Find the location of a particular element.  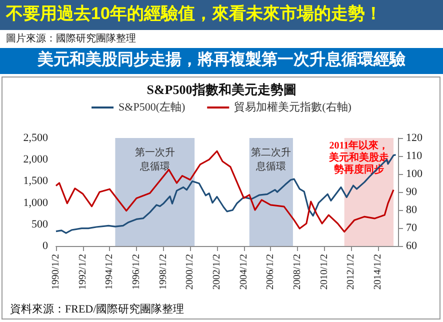

x-tick-label: 2006/1/2 is located at coordinates (270, 272).